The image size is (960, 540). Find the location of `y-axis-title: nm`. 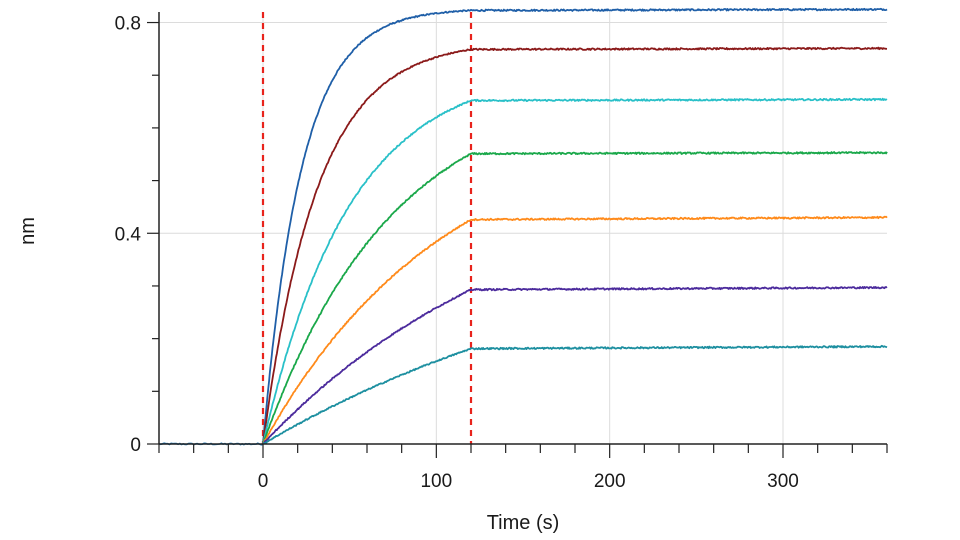

y-axis-title: nm is located at coordinates (28, 231).